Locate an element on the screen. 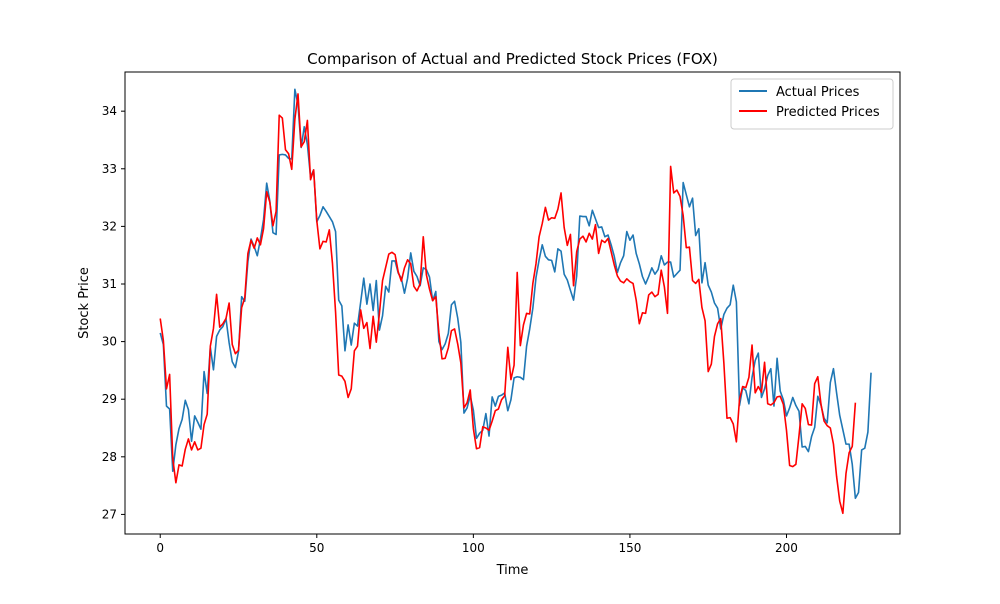 This screenshot has width=1000, height=604. y-tick-label: 31 is located at coordinates (109, 284).